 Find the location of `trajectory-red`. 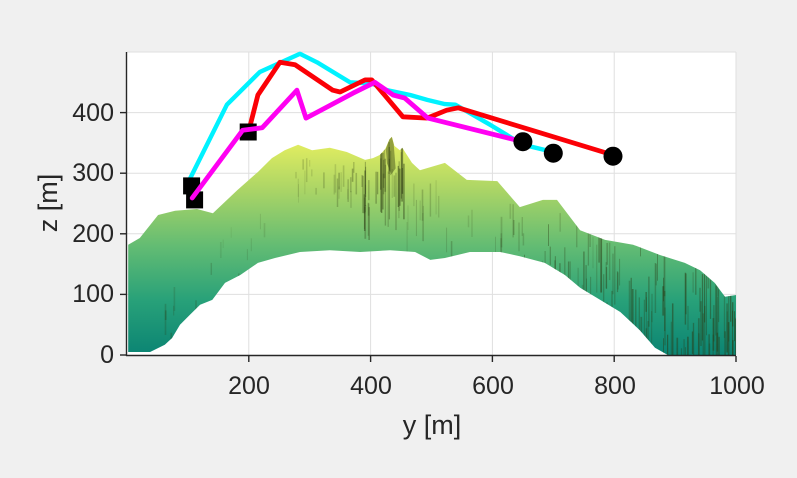

trajectory-red is located at coordinates (430, 108).